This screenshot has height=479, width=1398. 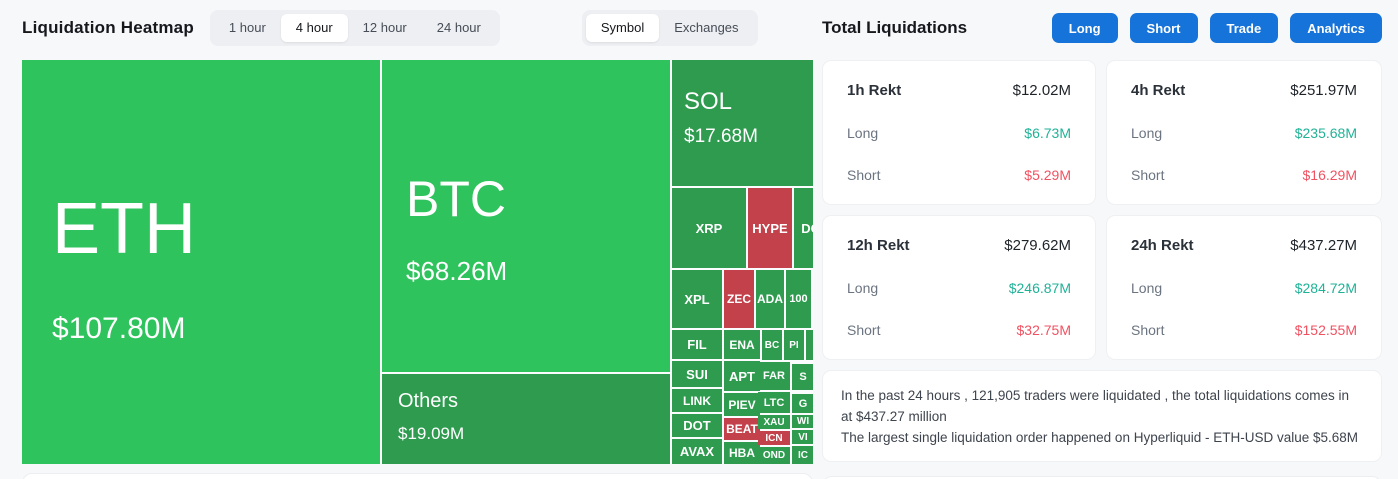 What do you see at coordinates (959, 245) in the screenshot?
I see `stat-title-row: 12h Rekt $279.62M` at bounding box center [959, 245].